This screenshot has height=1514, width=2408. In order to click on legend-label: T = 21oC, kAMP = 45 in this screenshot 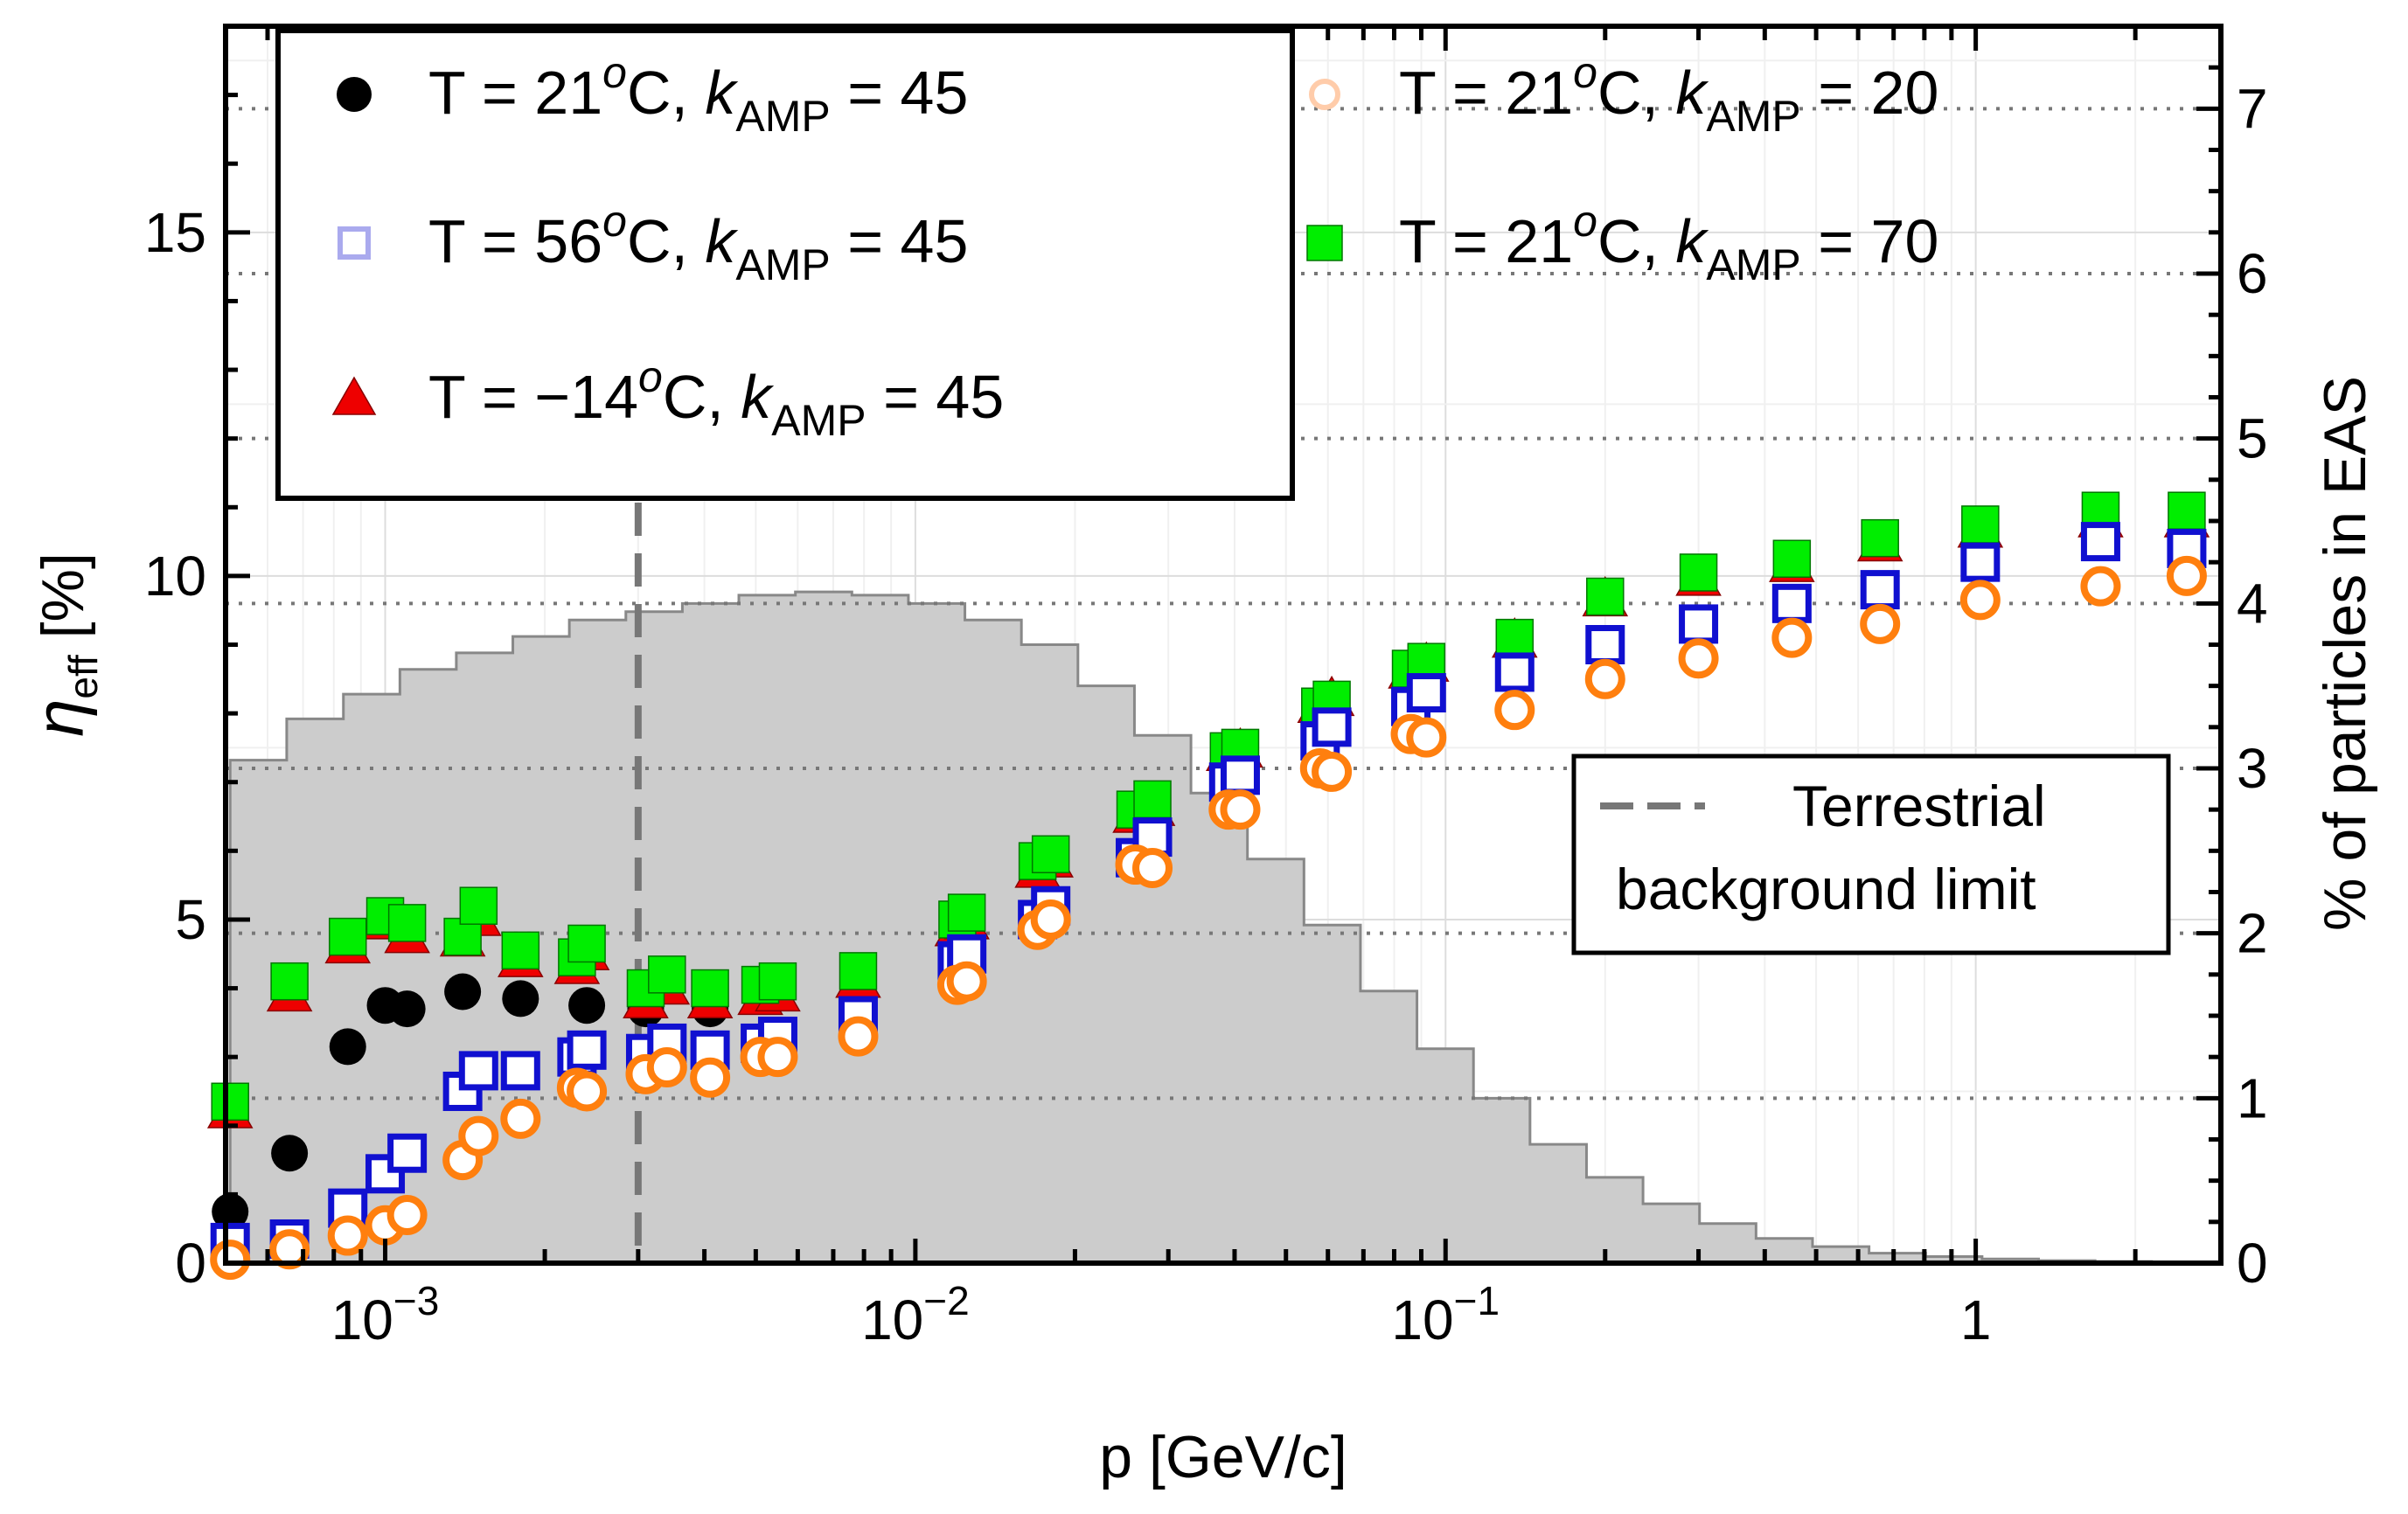, I will do `click(698, 94)`.